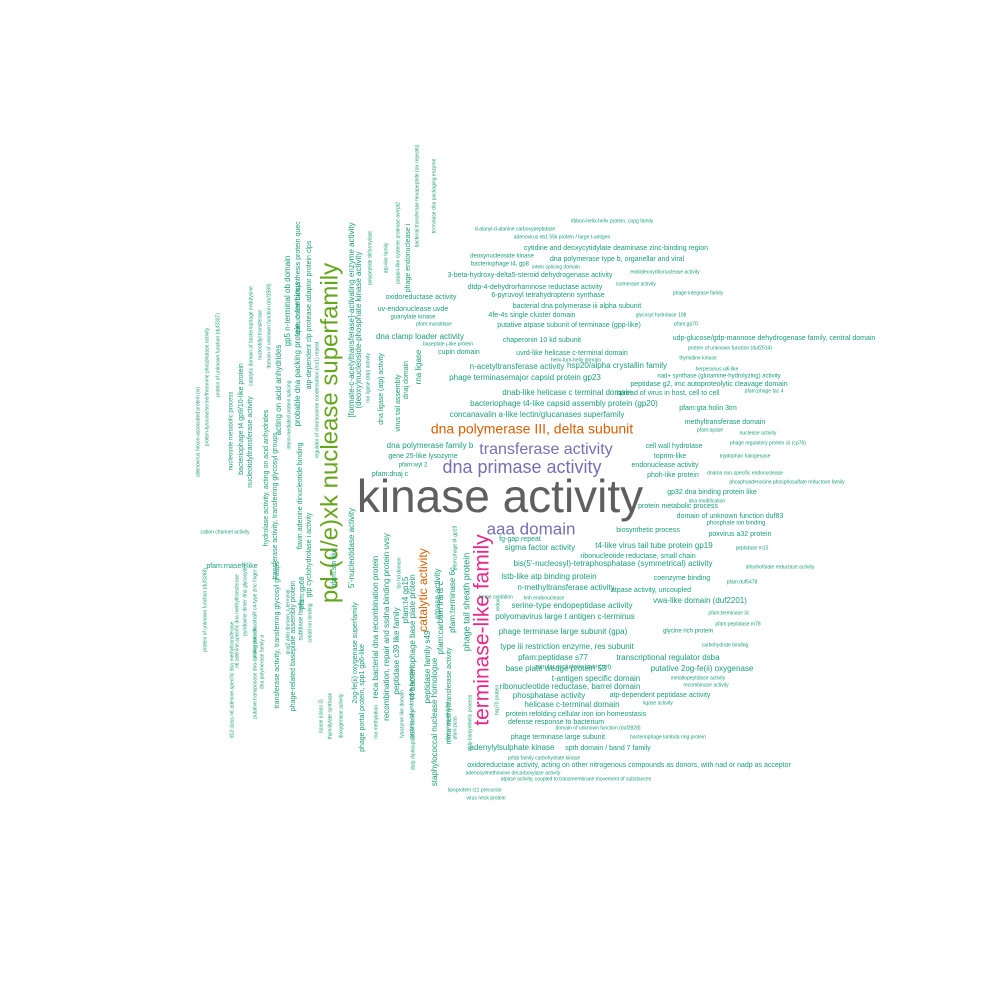 The height and width of the screenshot is (1000, 1000). Describe the element at coordinates (402, 714) in the screenshot. I see `cloud-word: lysozyme like domain` at that location.